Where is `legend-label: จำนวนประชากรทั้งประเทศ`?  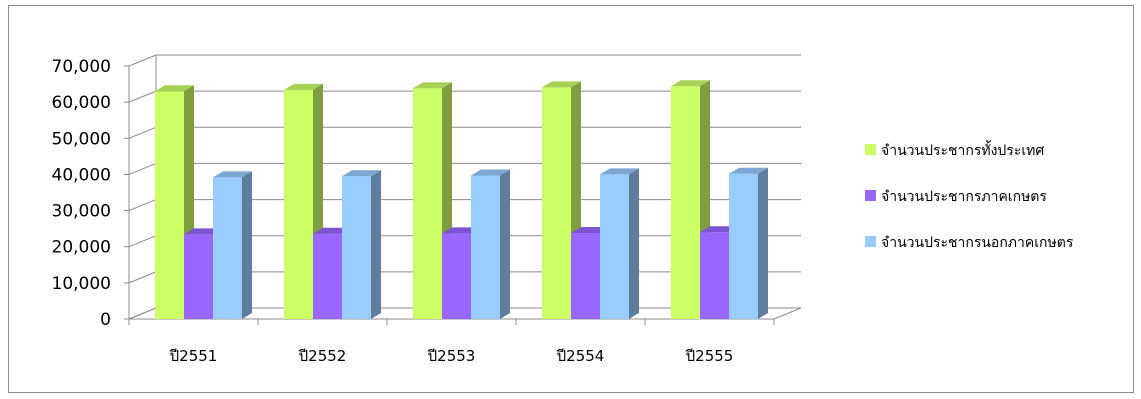 legend-label: จำนวนประชากรทั้งประเทศ is located at coordinates (962, 149).